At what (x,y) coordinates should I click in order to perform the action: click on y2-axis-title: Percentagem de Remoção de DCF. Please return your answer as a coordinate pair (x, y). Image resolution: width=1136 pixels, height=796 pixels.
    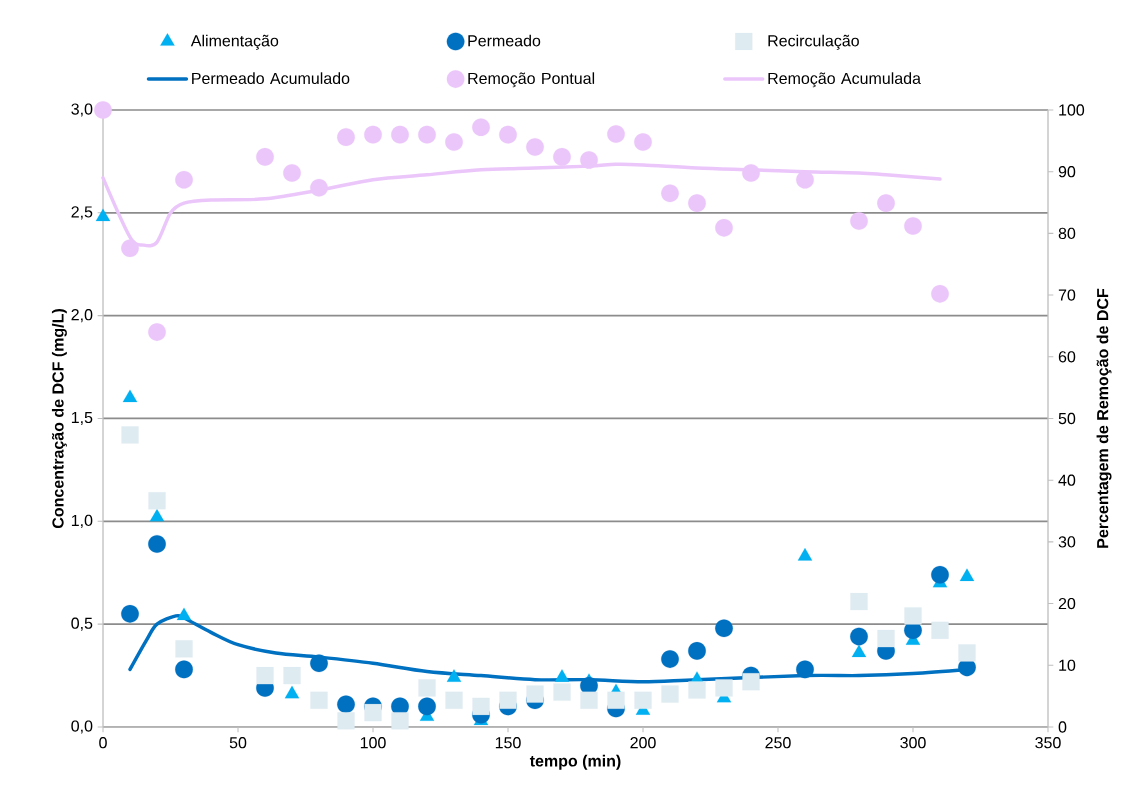
    Looking at the image, I should click on (1104, 418).